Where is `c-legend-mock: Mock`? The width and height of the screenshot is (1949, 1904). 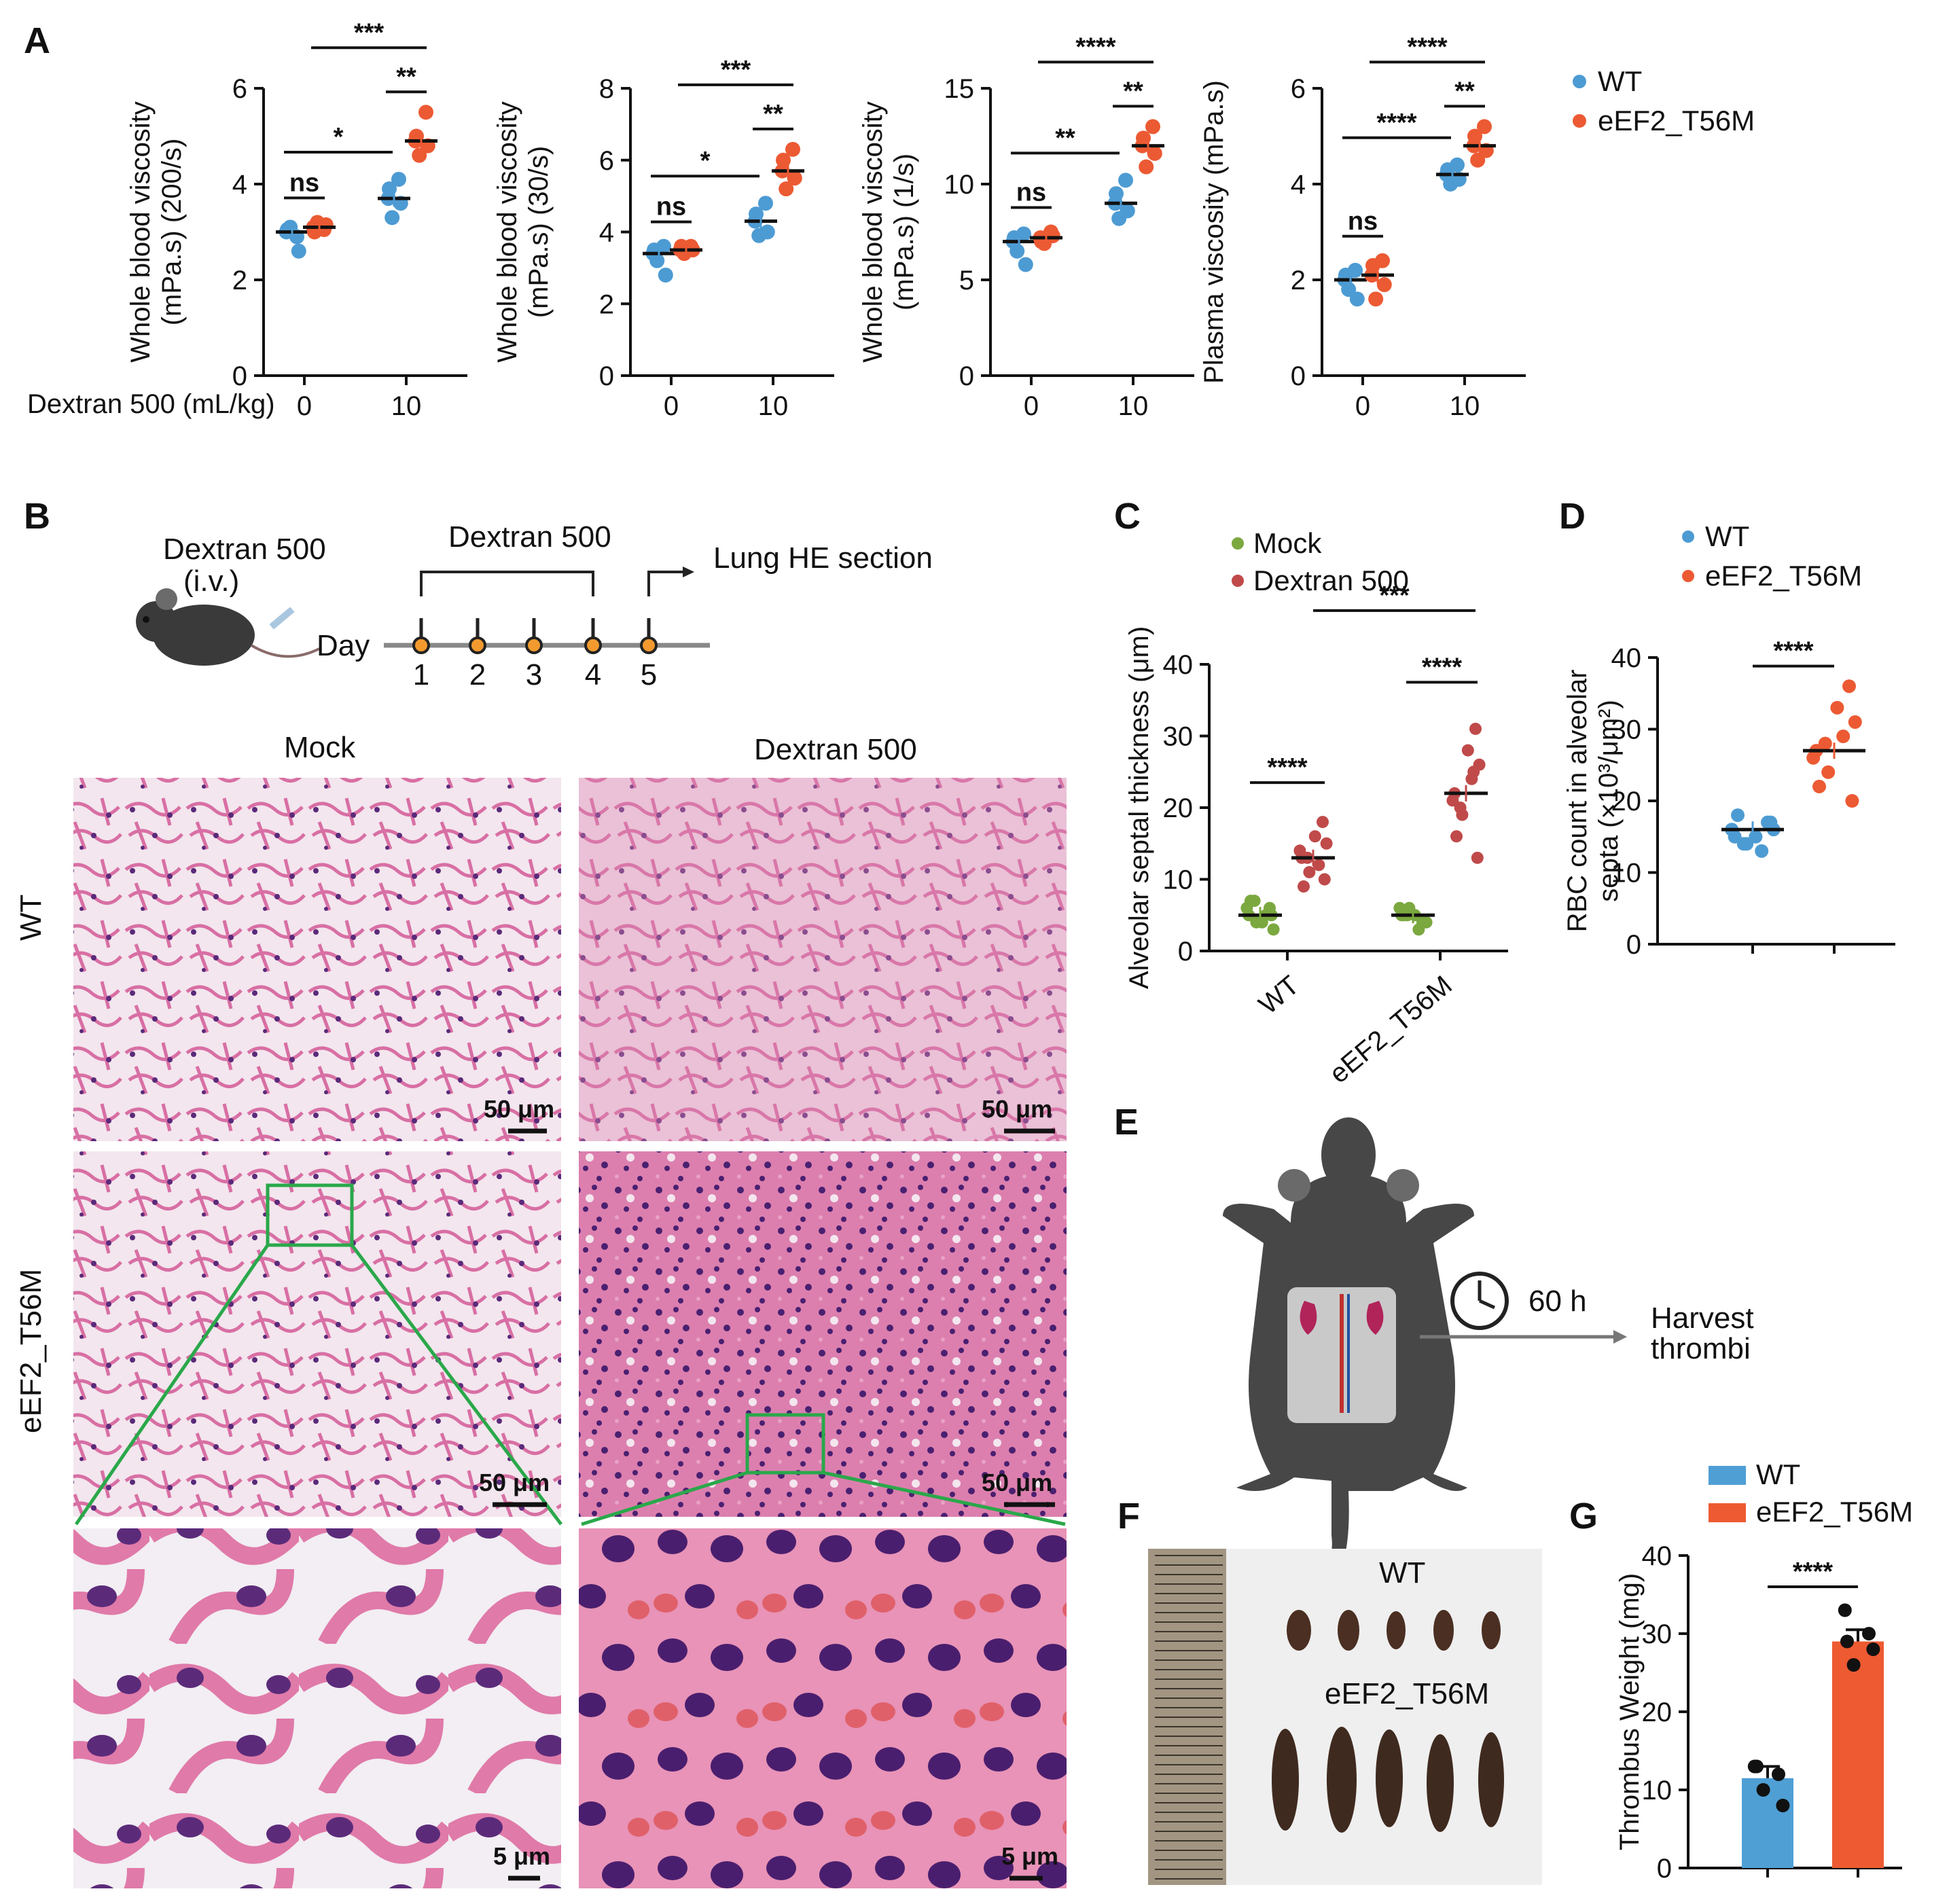 c-legend-mock: Mock is located at coordinates (1287, 543).